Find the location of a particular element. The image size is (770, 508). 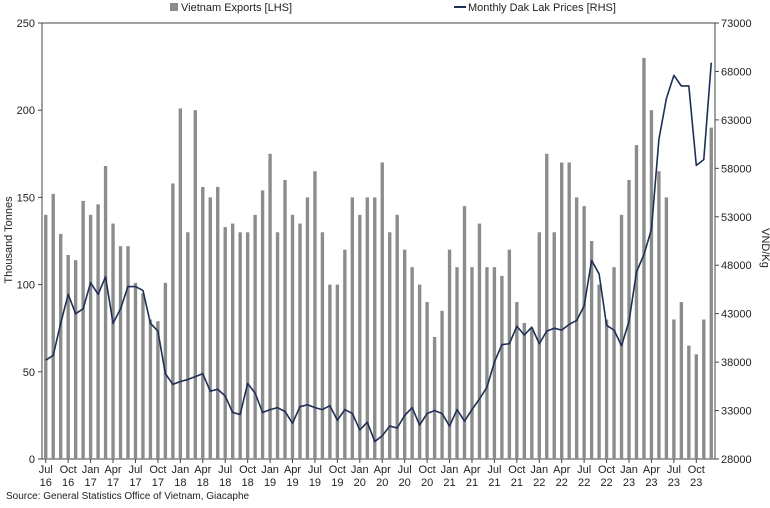

y-left-tick-2: 100 is located at coordinates (26, 286).